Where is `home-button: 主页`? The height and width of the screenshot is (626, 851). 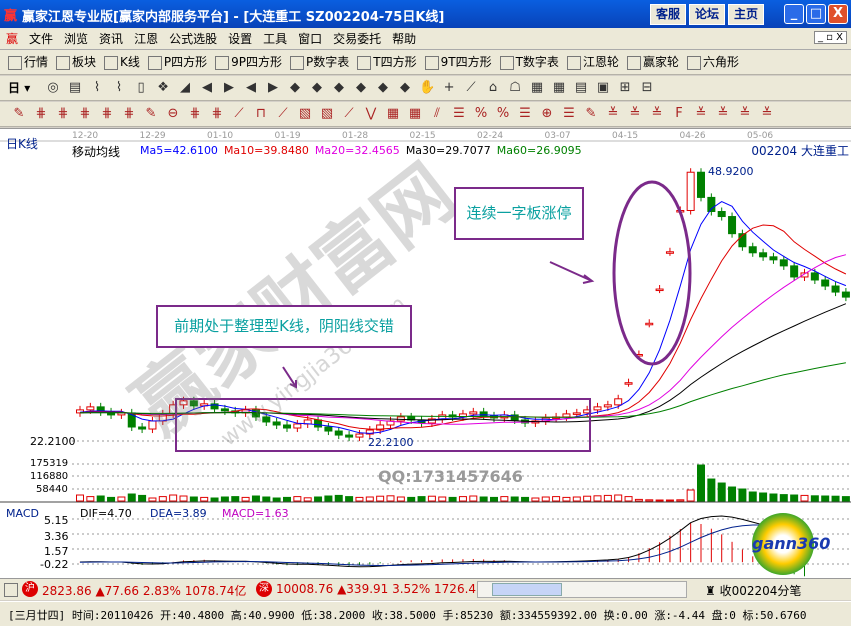 home-button: 主页 is located at coordinates (746, 14).